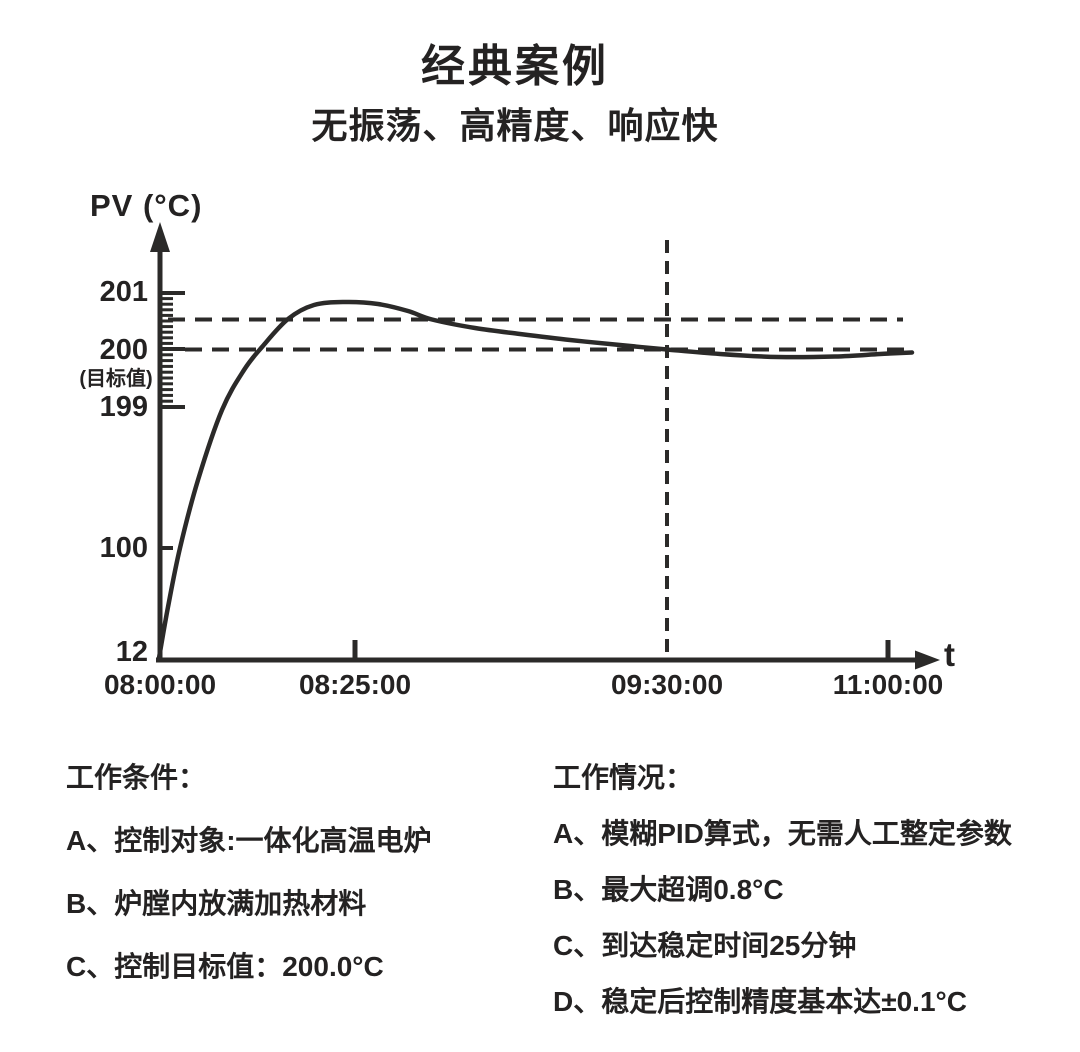 The height and width of the screenshot is (1052, 1080). Describe the element at coordinates (760, 1001) in the screenshot. I see `result-item-d: D、稳定后控制精度基本达±0.1°C` at that location.